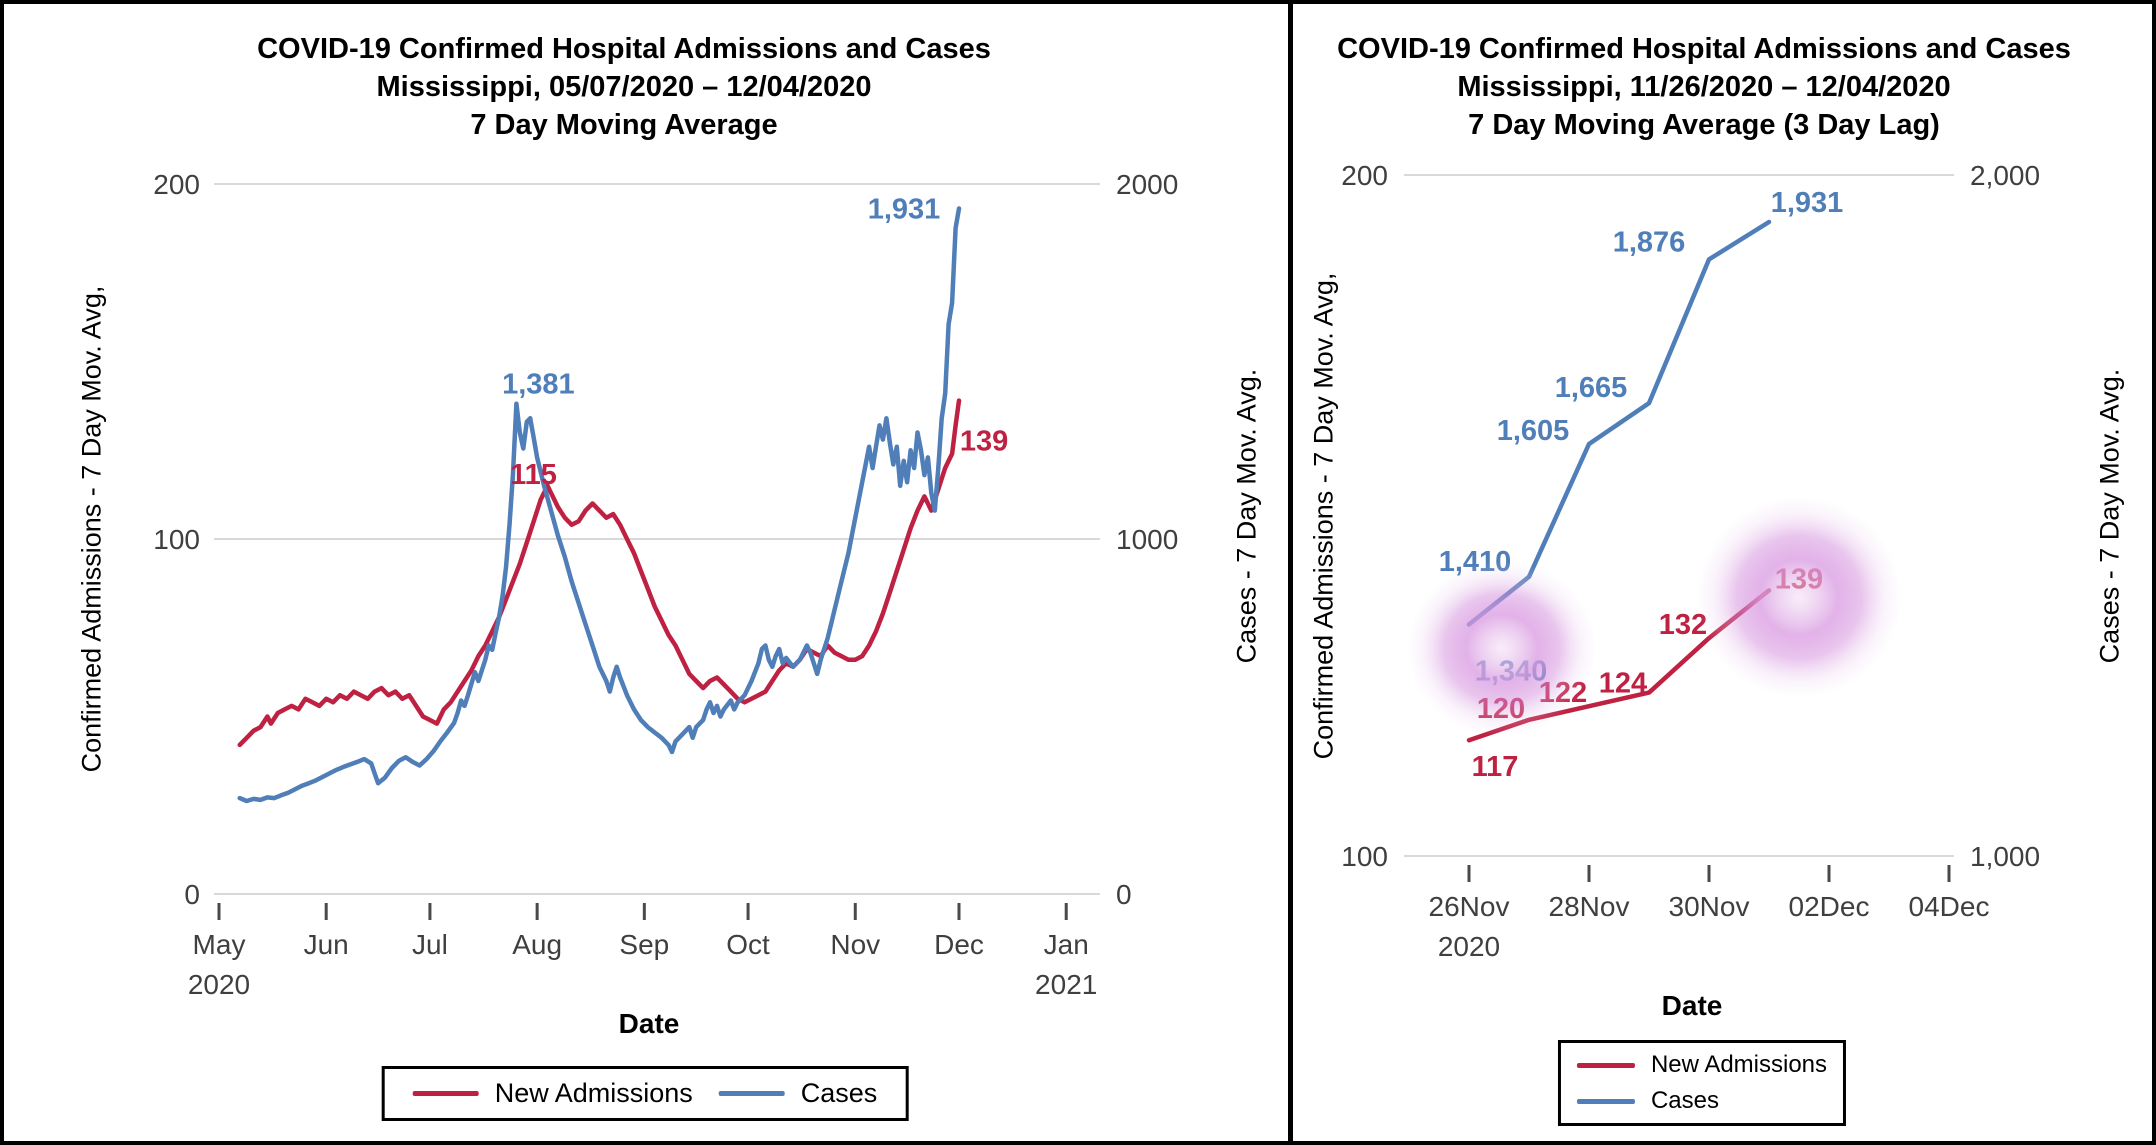 The width and height of the screenshot is (2156, 1145). I want to click on xaxis-tick-label: Jul, so click(430, 944).